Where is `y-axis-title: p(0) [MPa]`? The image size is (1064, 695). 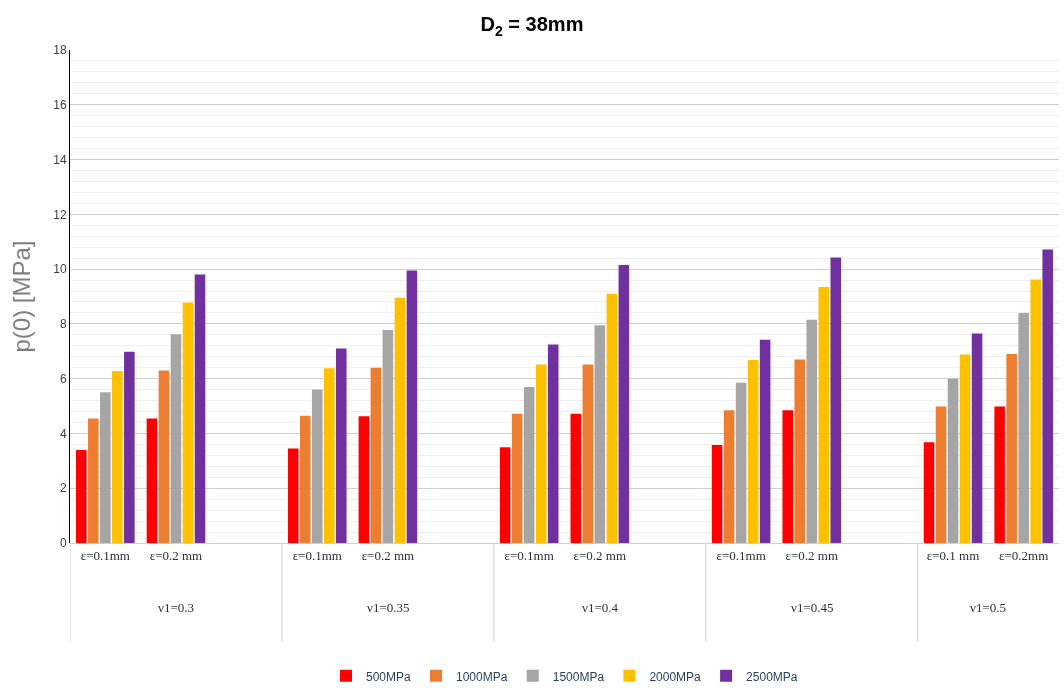 y-axis-title: p(0) [MPa] is located at coordinates (22, 296).